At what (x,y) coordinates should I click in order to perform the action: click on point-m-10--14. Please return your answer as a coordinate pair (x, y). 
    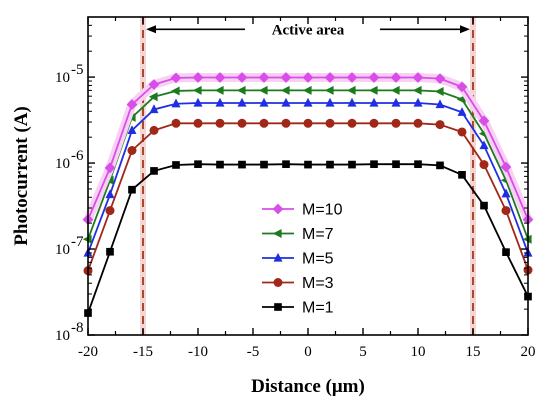
    Looking at the image, I should click on (154, 84).